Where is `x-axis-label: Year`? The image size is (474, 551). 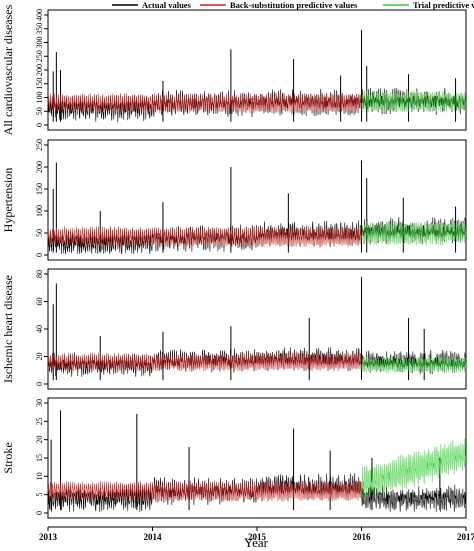 x-axis-label: Year is located at coordinates (256, 542).